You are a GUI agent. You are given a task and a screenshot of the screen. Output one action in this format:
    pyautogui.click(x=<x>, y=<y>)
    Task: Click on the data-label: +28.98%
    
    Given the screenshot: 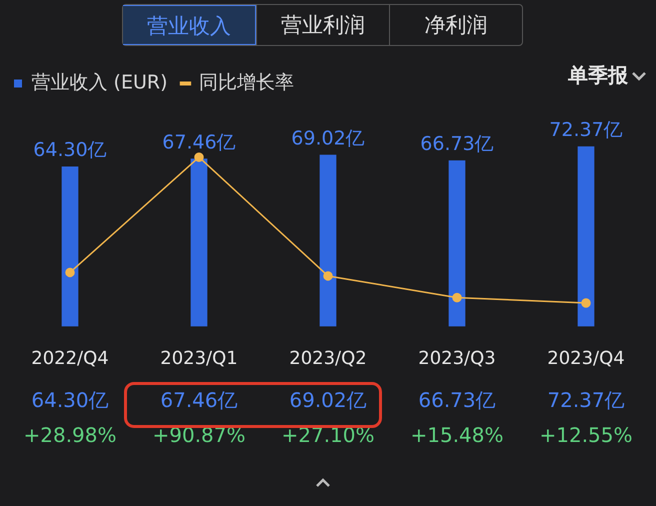 What is the action you would take?
    pyautogui.click(x=70, y=435)
    